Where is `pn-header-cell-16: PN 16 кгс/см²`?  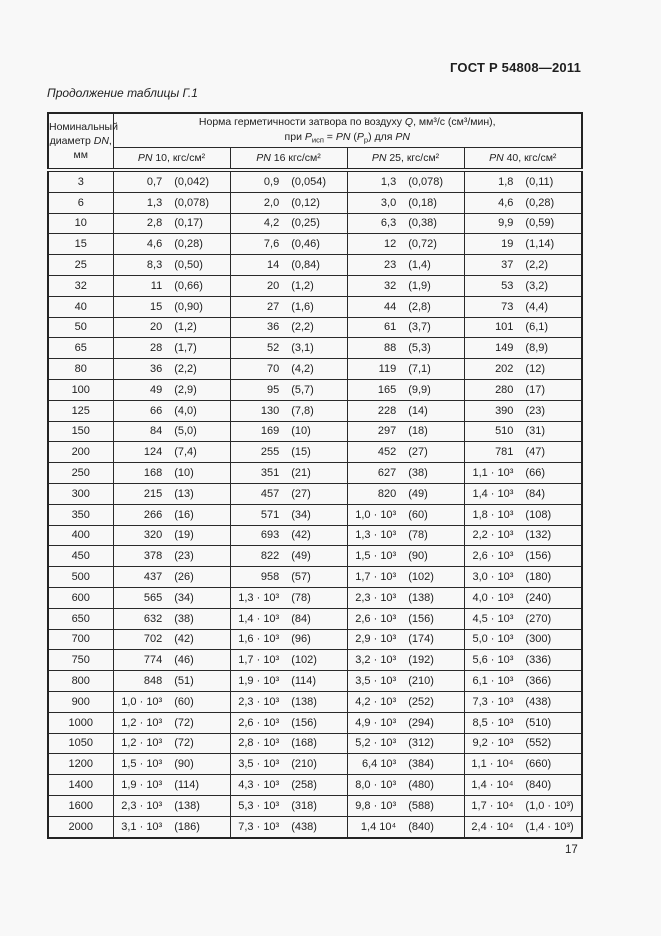
pn-header-cell-16: PN 16 кгс/см² is located at coordinates (288, 159).